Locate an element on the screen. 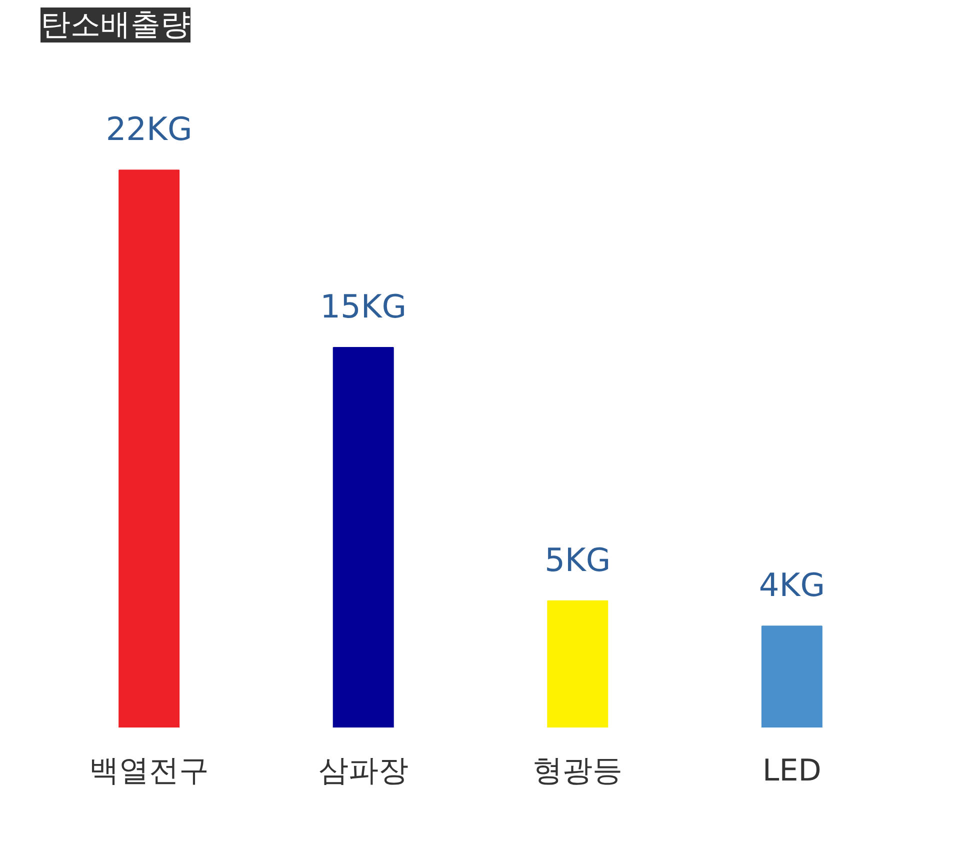 Image resolution: width=980 pixels, height=850 pixels. x-tick-label: LED is located at coordinates (792, 771).